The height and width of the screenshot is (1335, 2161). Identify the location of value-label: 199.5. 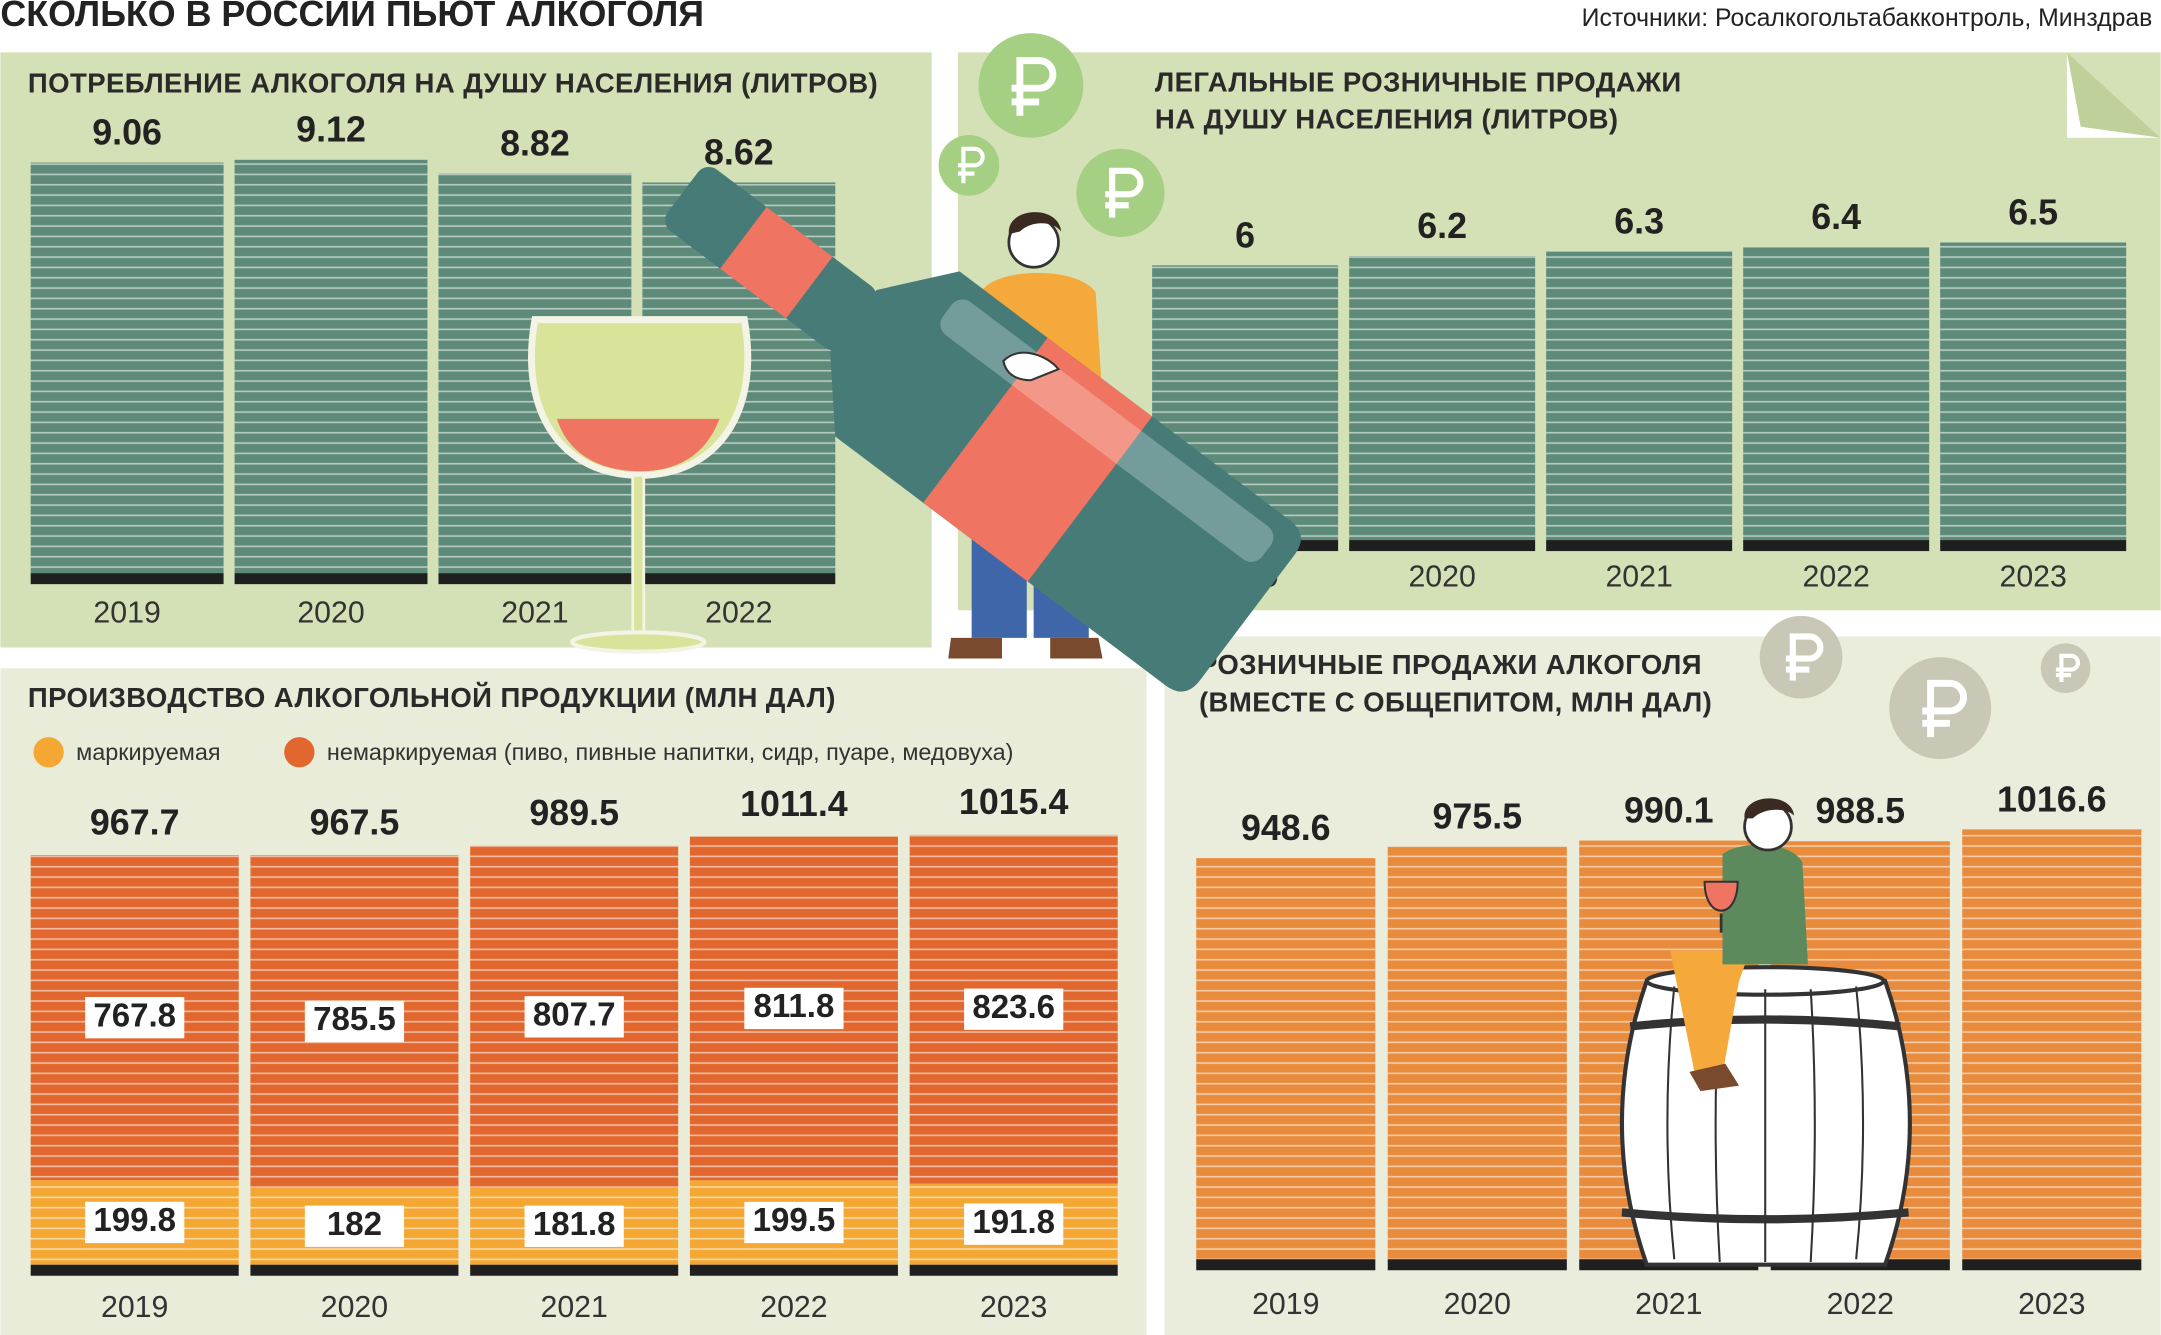
(794, 1220).